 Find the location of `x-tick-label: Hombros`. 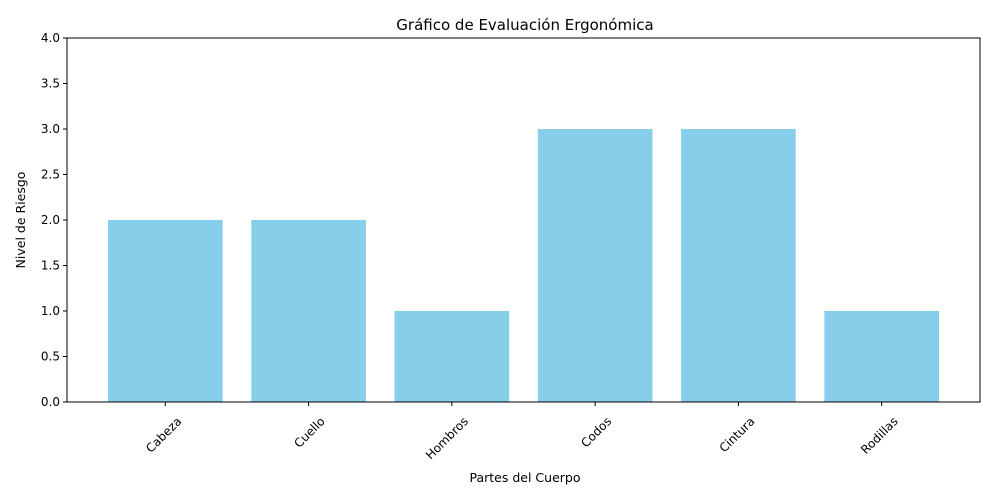

x-tick-label: Hombros is located at coordinates (447, 438).